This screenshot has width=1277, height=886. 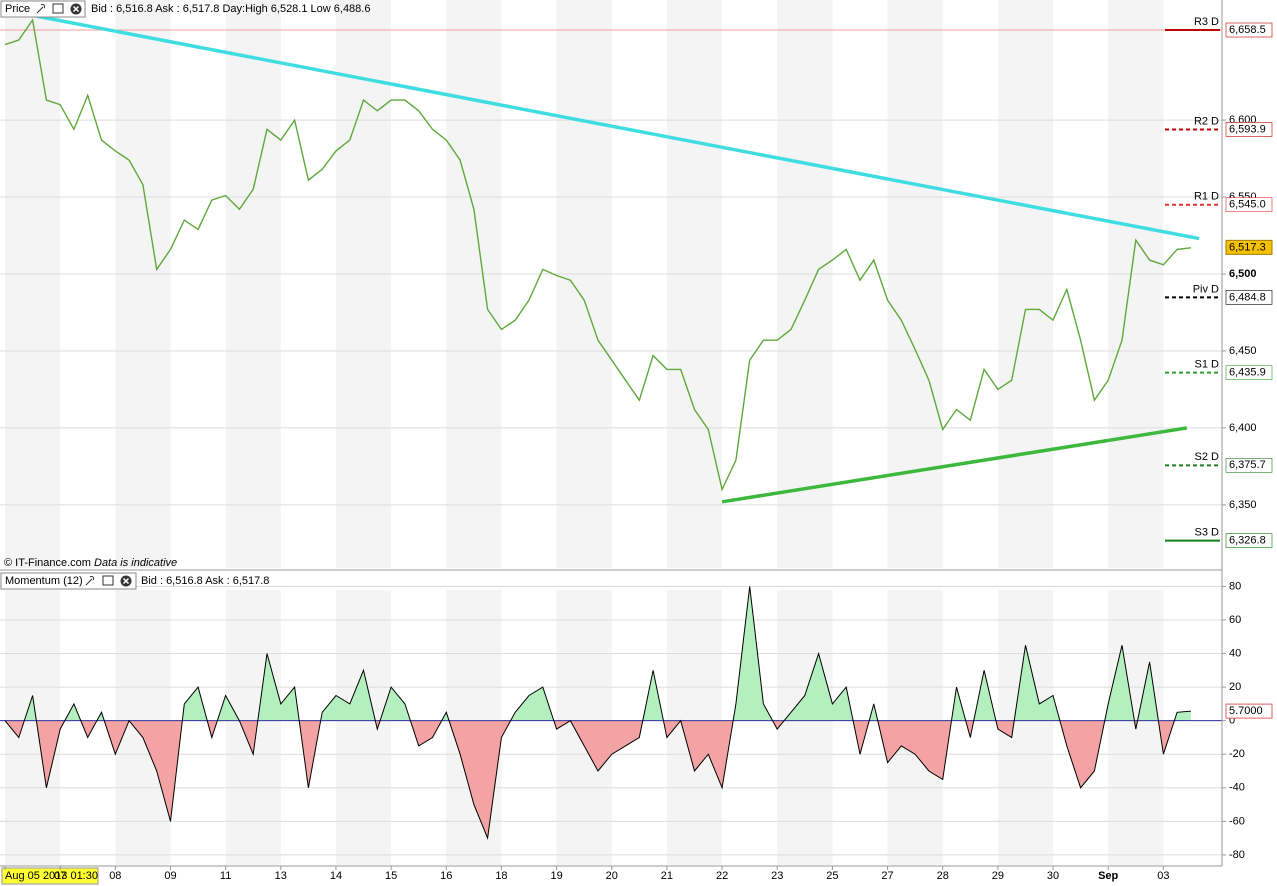 What do you see at coordinates (47, 563) in the screenshot?
I see `credit: © IT-Finance.com` at bounding box center [47, 563].